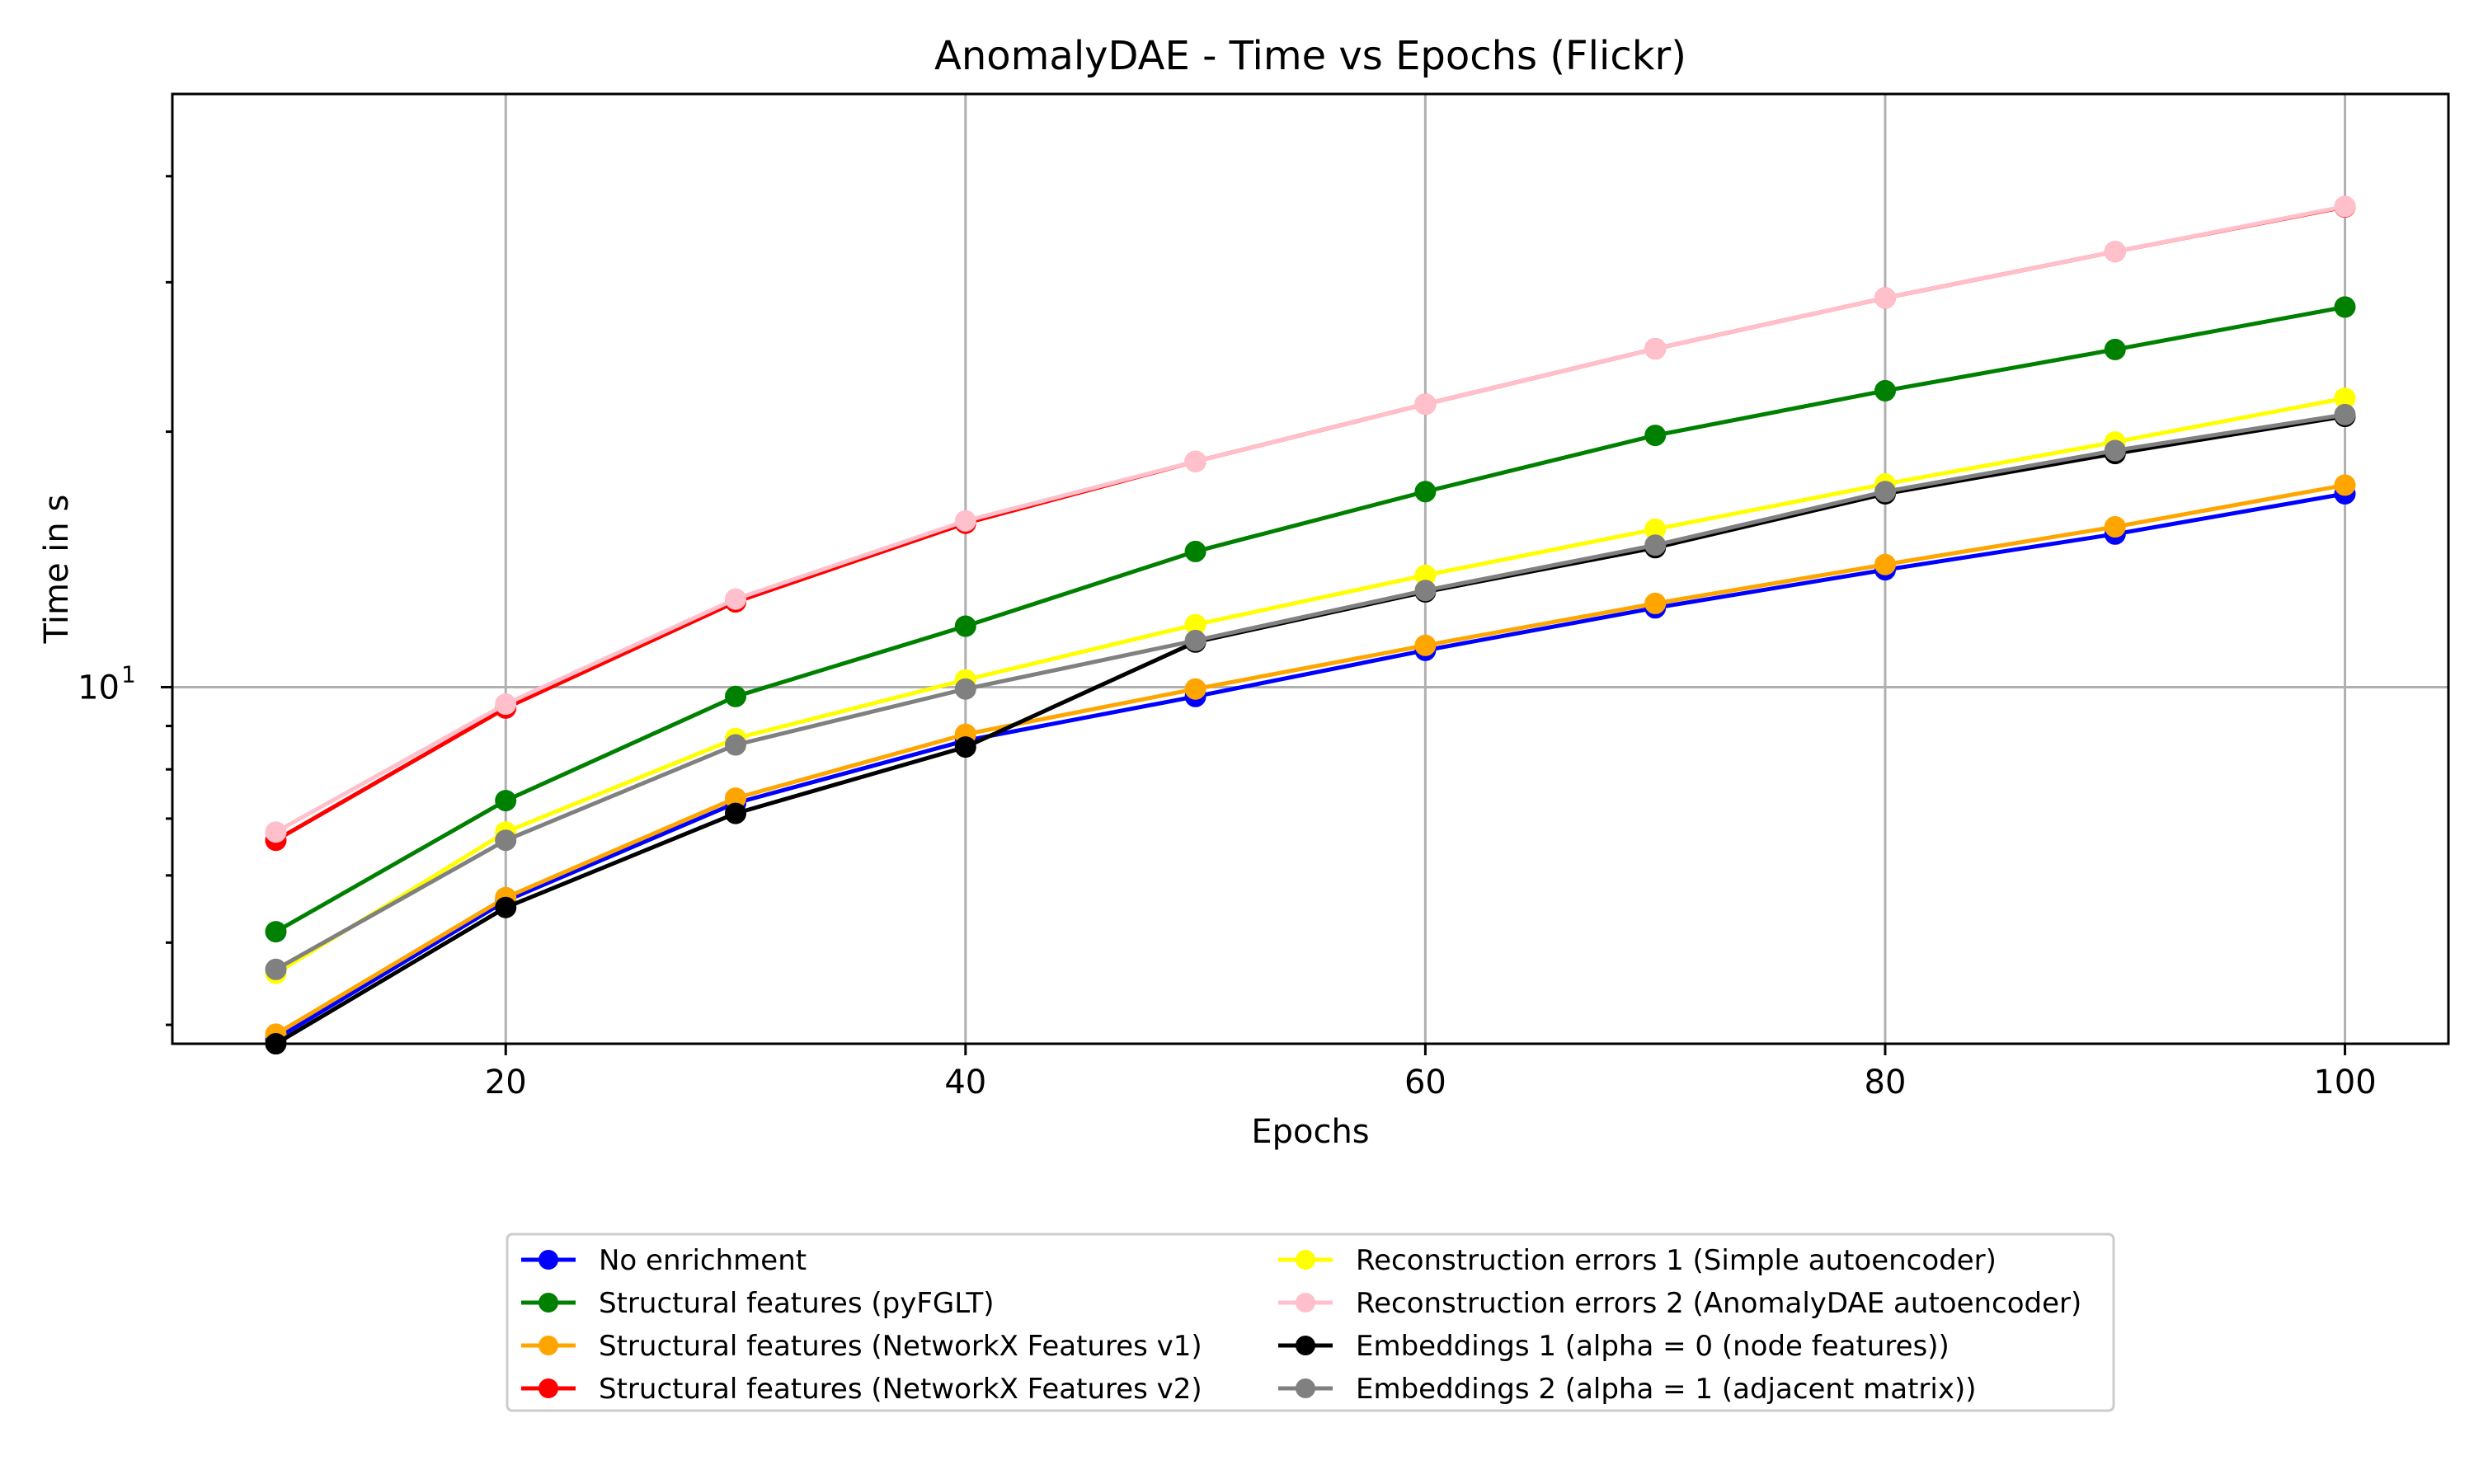 Image resolution: width=2474 pixels, height=1484 pixels. Describe the element at coordinates (2344, 1082) in the screenshot. I see `x-tick-label: 100` at that location.